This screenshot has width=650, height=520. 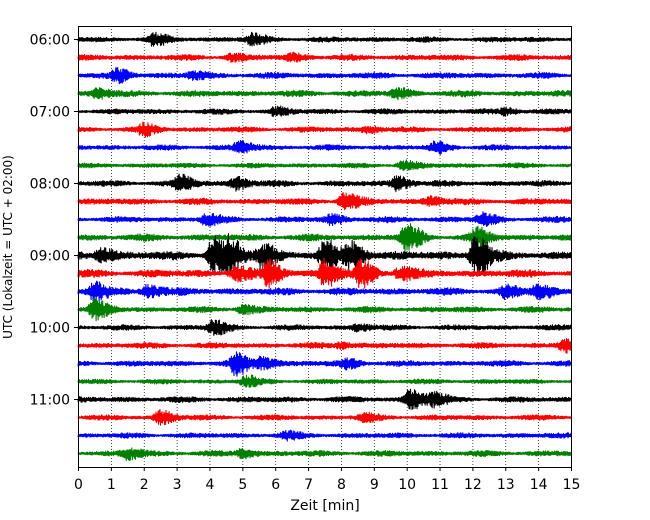 I want to click on trace-09:45, so click(x=324, y=309).